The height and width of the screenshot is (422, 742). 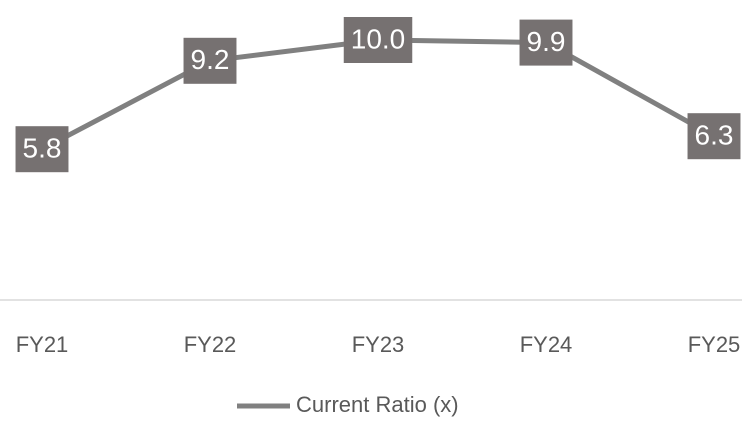 I want to click on data-label: 9.9, so click(x=546, y=41).